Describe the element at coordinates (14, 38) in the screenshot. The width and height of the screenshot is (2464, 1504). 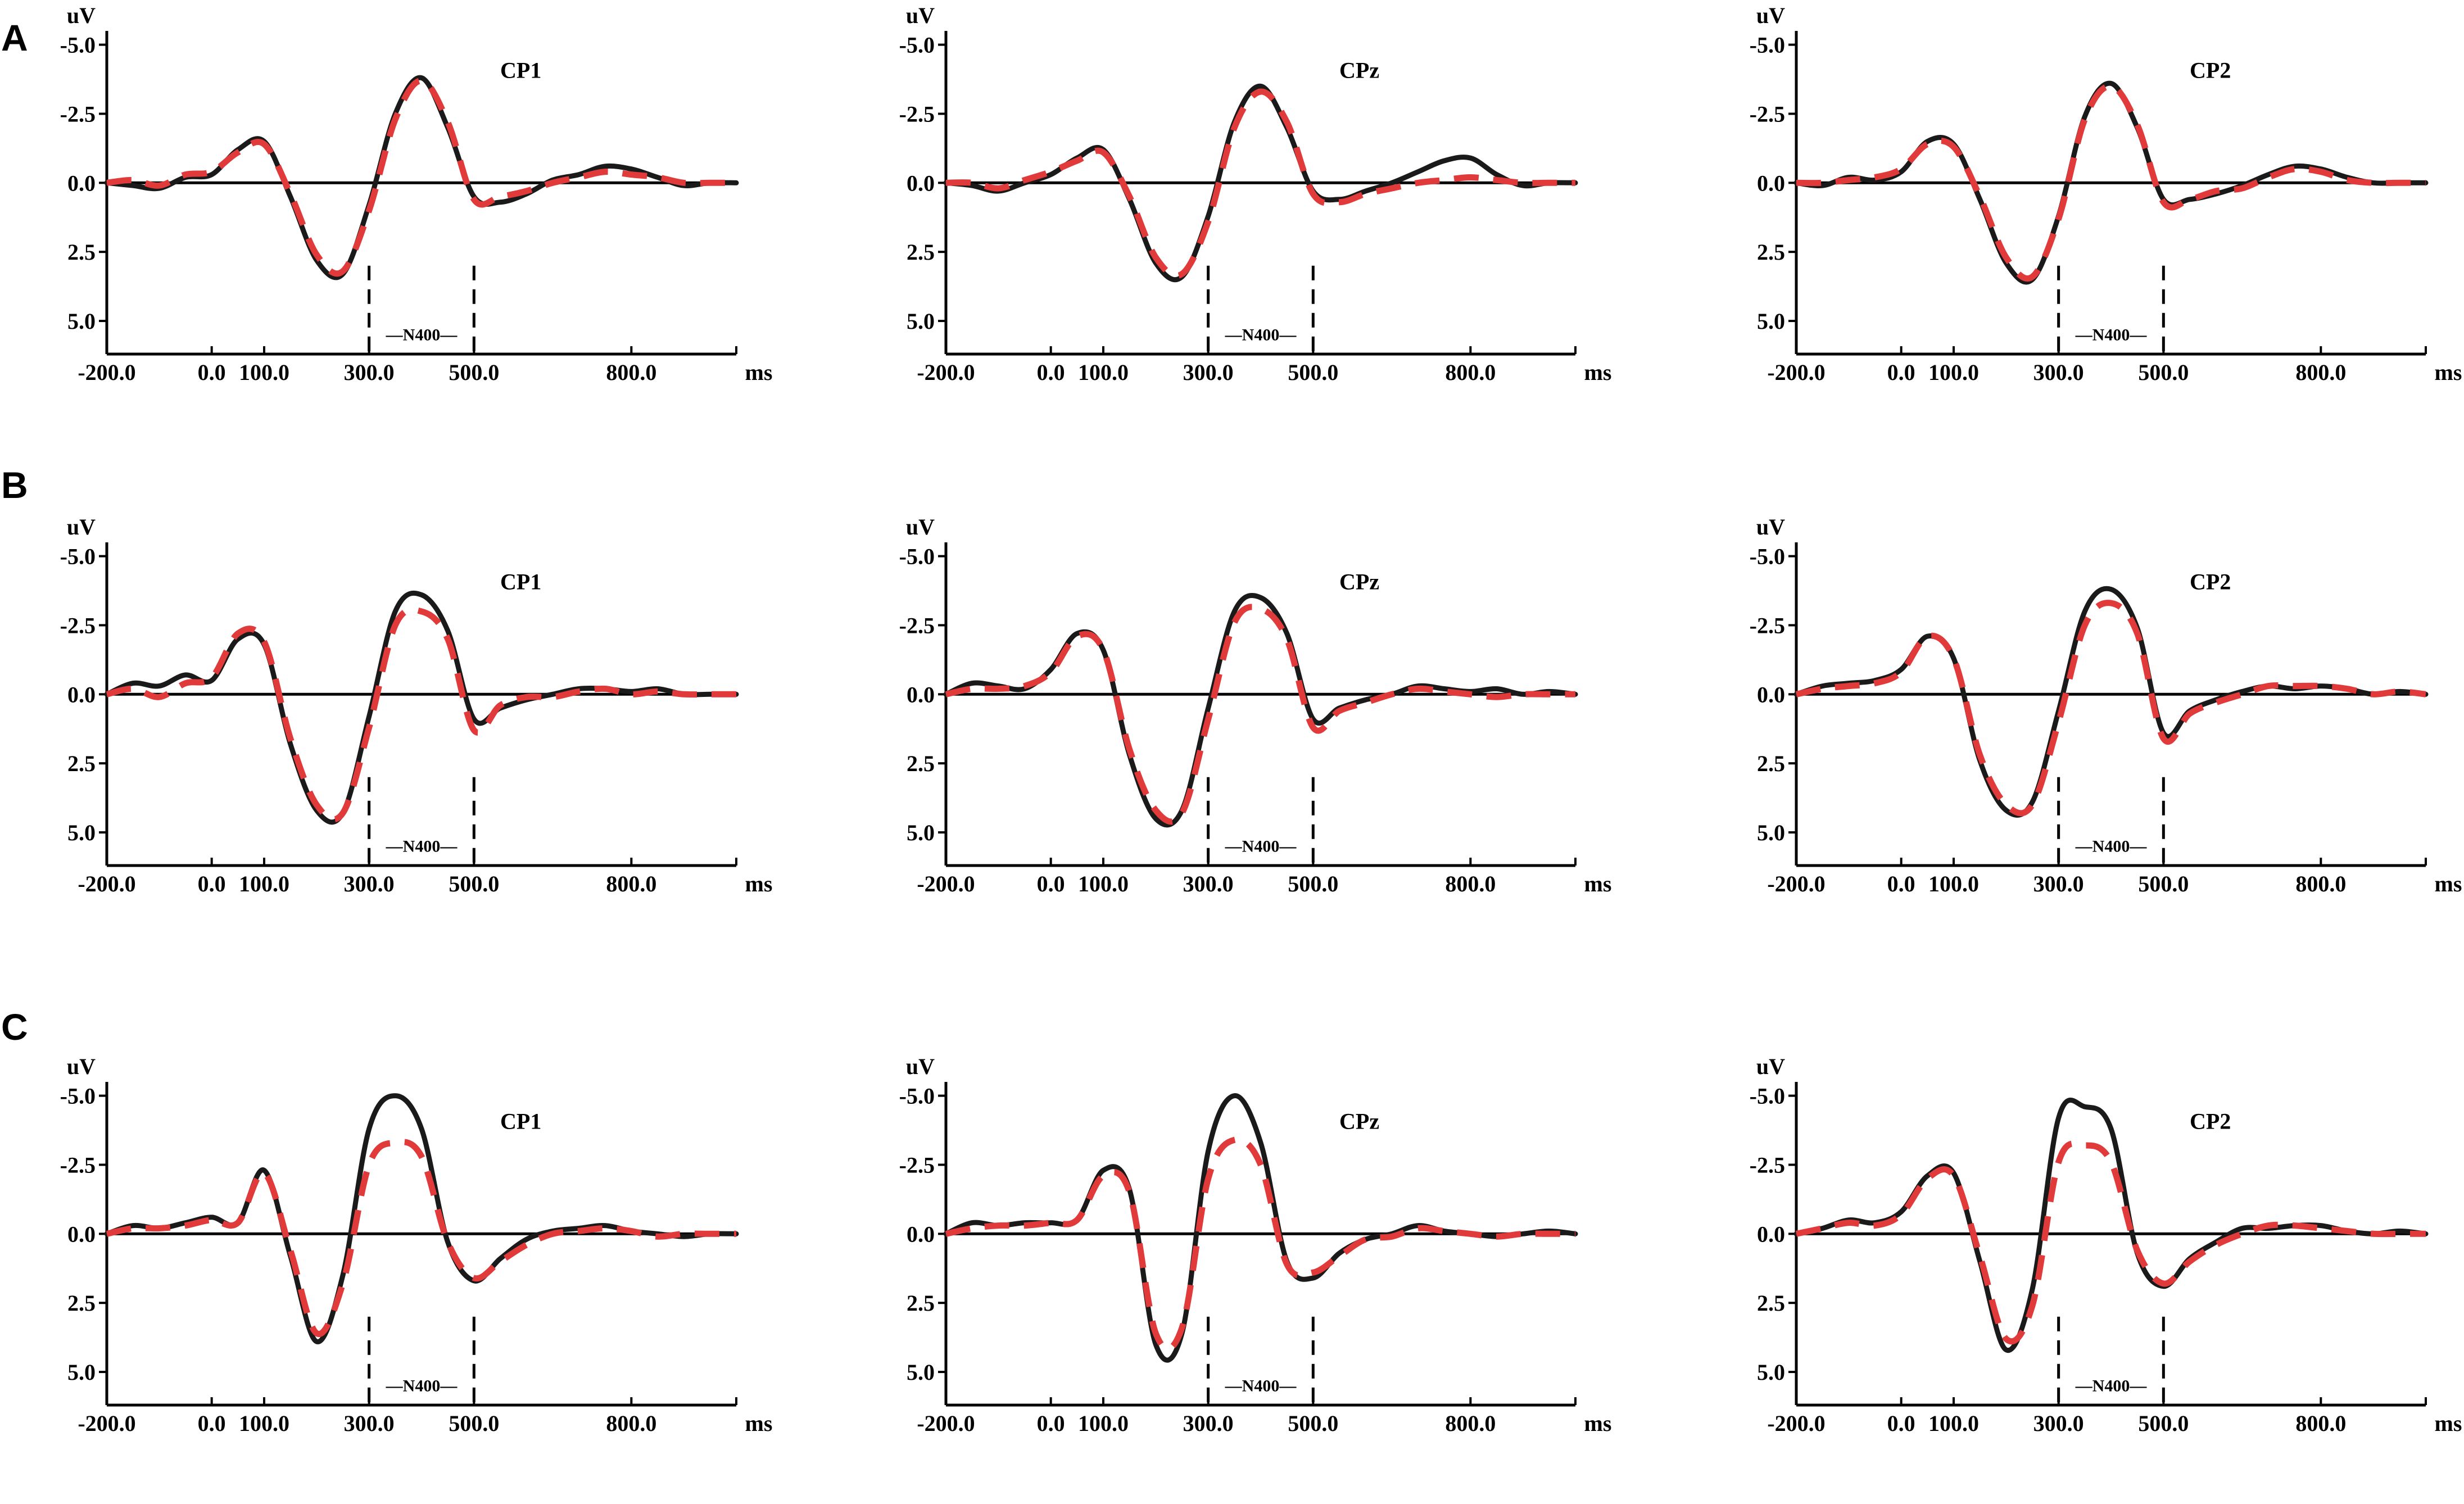
I see `row-label-a: A` at that location.